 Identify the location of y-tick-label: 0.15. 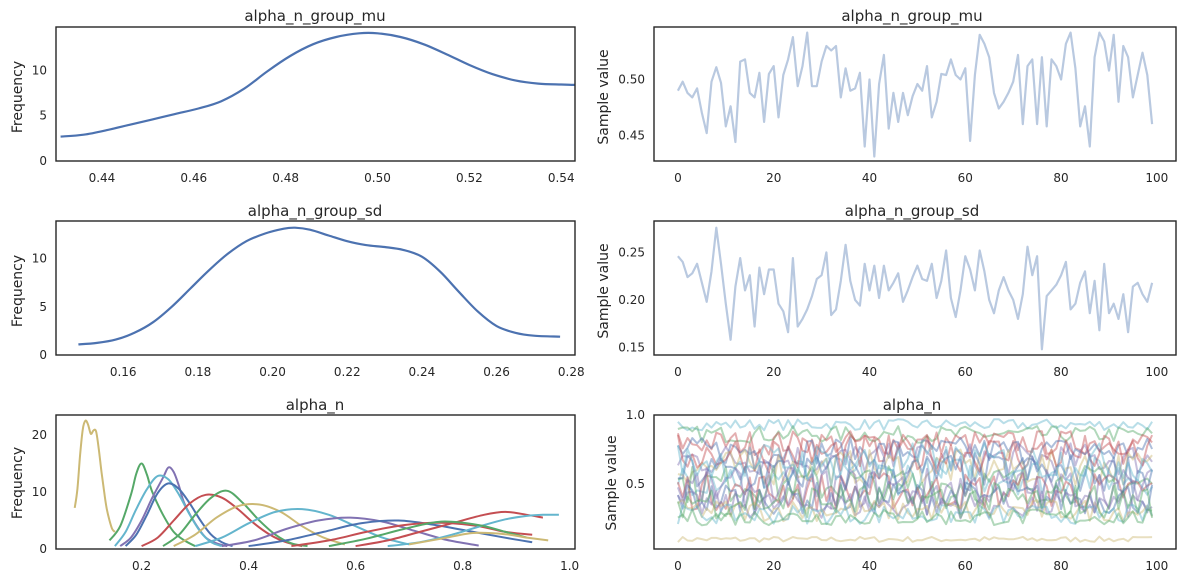
(631, 347).